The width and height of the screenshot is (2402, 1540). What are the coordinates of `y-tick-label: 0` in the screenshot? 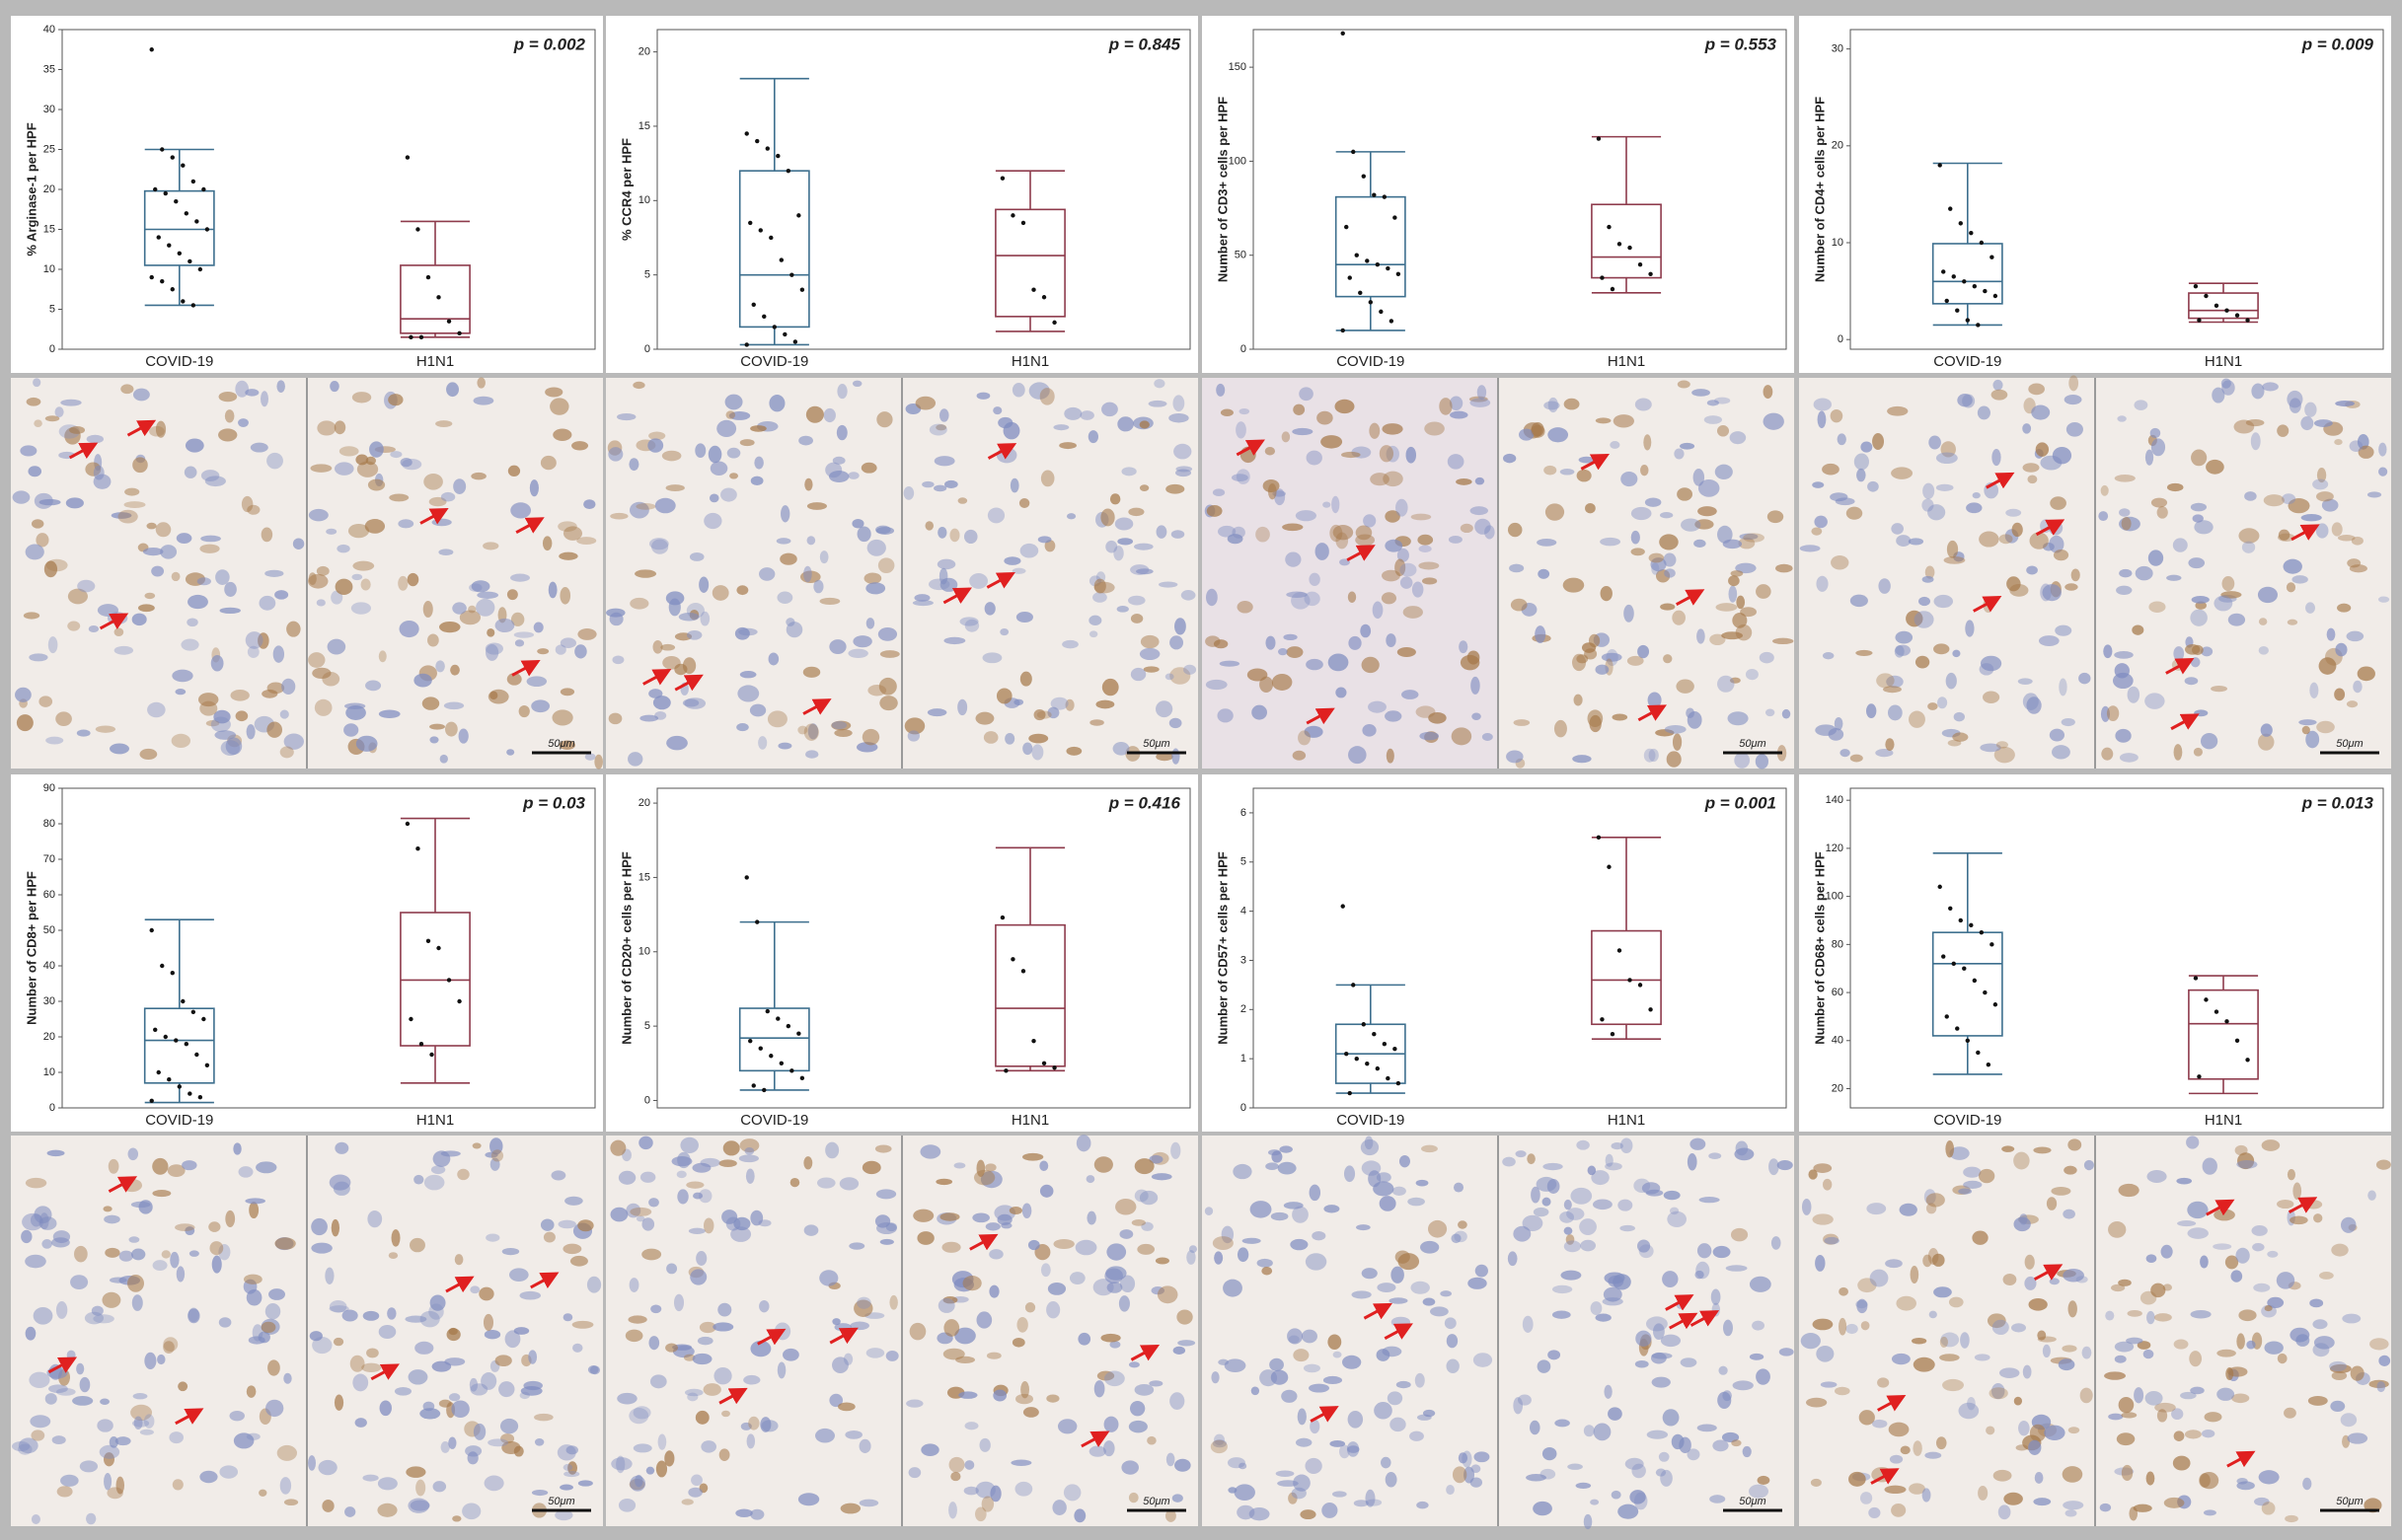 It's located at (52, 1108).